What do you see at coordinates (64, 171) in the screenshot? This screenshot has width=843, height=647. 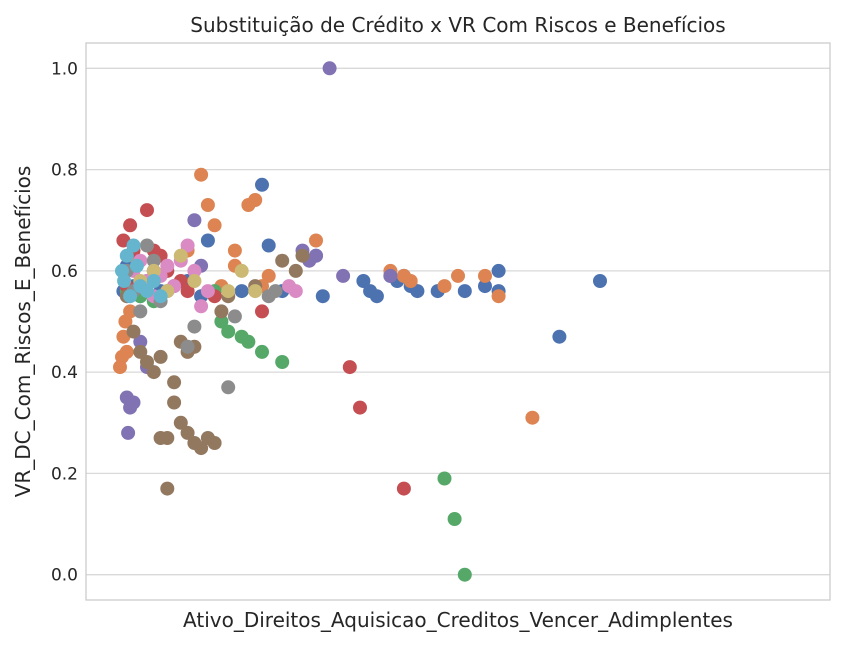 I see `y-tick-label: 0.8` at bounding box center [64, 171].